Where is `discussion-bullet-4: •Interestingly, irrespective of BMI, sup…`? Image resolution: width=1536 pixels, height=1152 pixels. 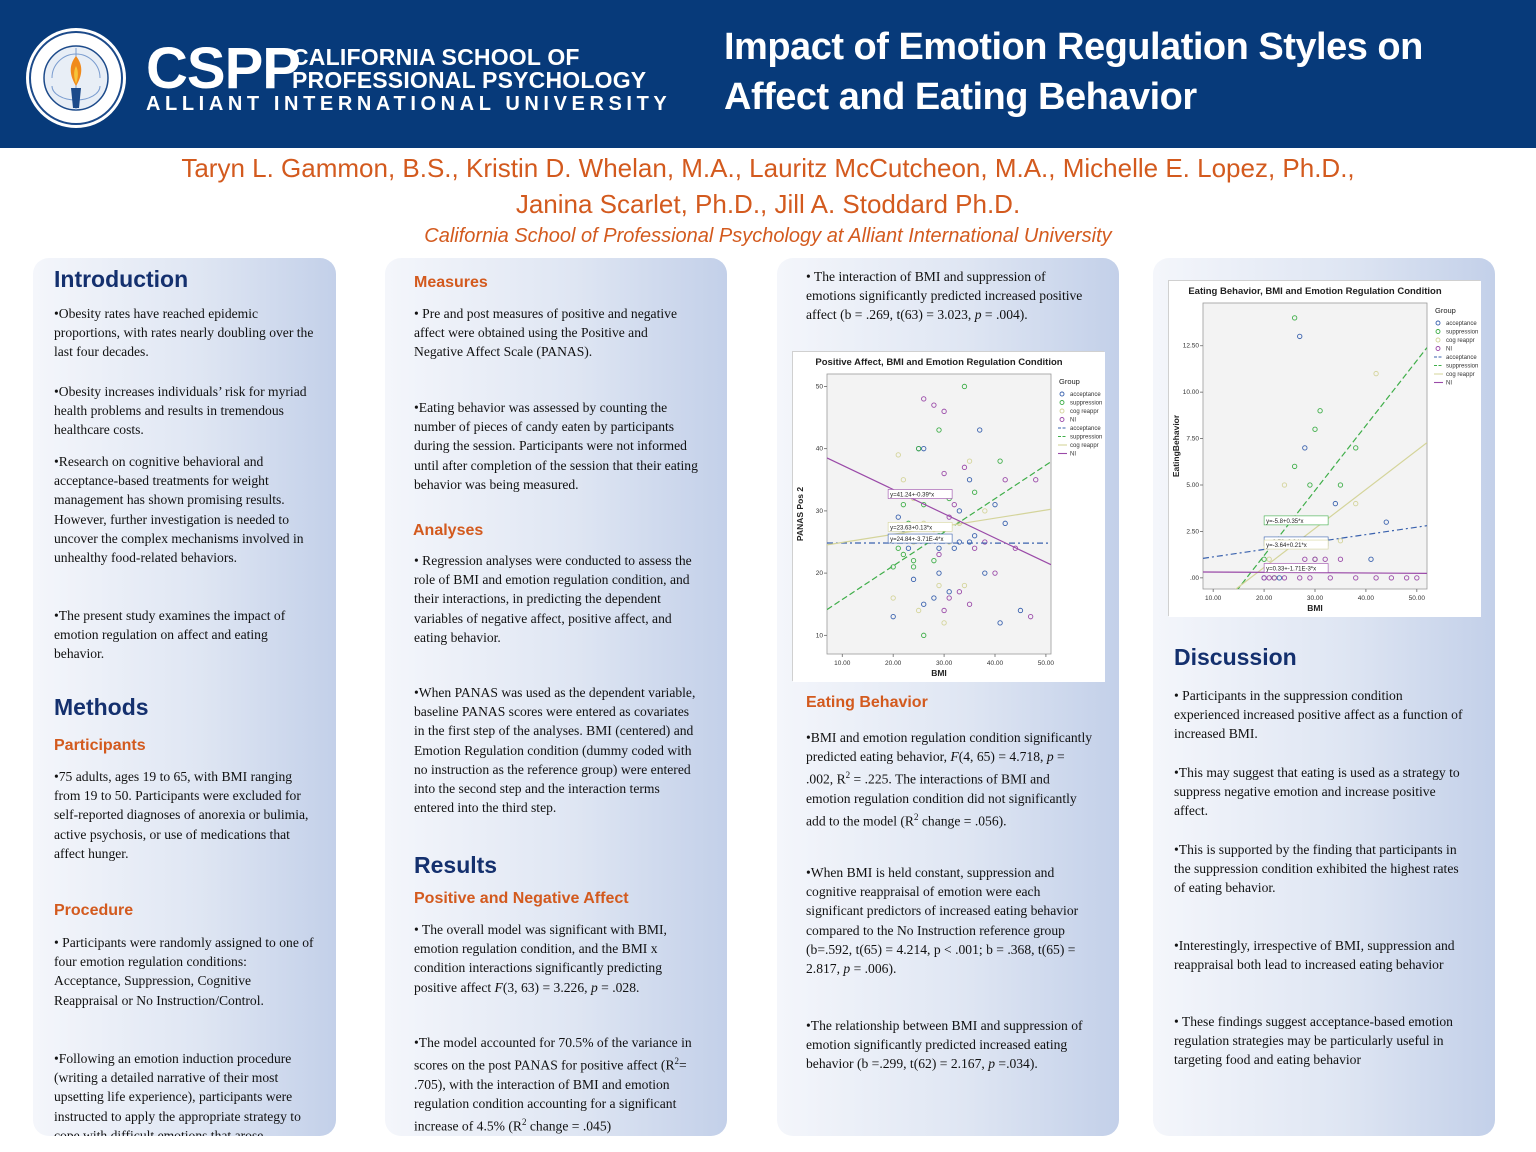 discussion-bullet-4: •Interestingly, irrespective of BMI, sup… is located at coordinates (1314, 955).